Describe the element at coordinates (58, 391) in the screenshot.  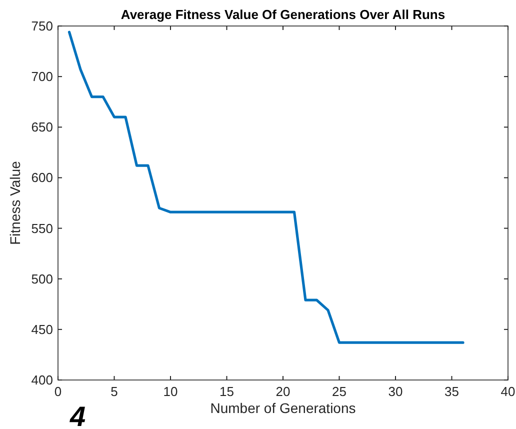
I see `x-tick-label: 0` at that location.